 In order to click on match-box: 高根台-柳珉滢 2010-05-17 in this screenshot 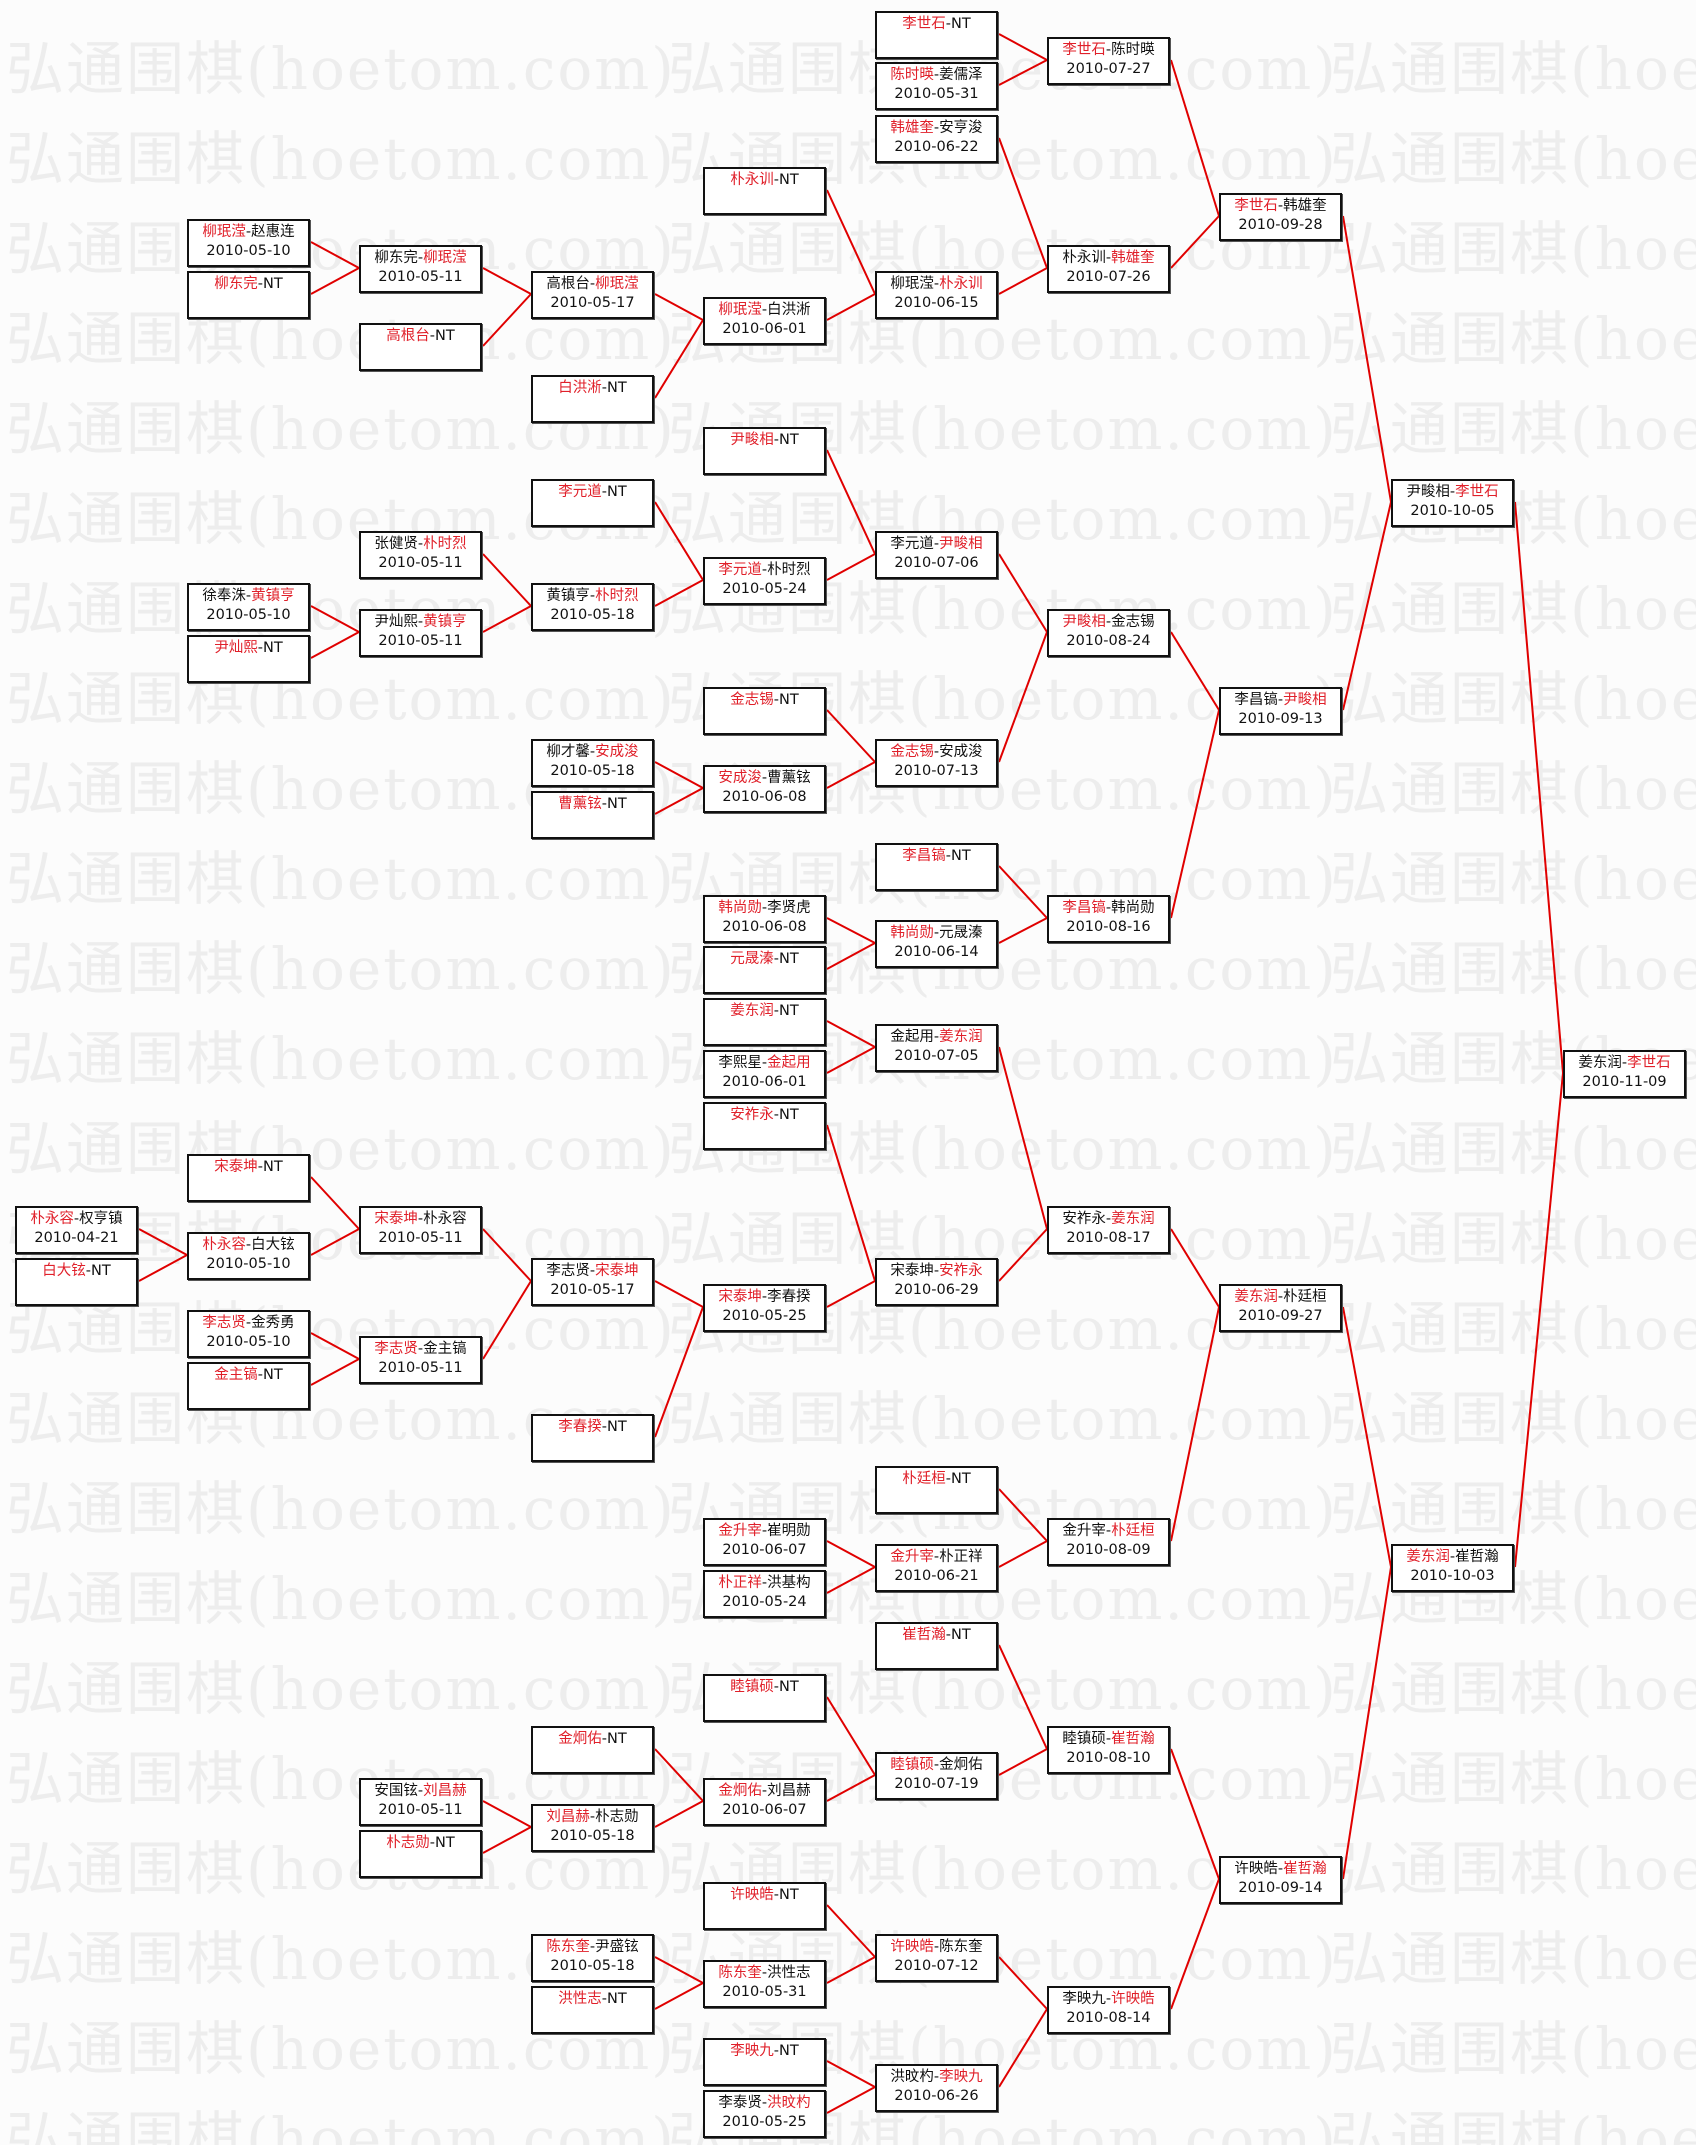, I will do `click(592, 295)`.